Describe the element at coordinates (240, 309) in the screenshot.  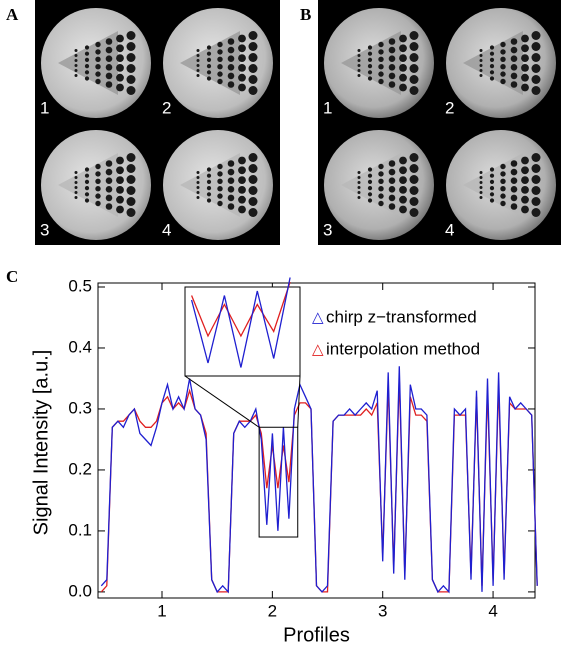
I see `inset-line` at that location.